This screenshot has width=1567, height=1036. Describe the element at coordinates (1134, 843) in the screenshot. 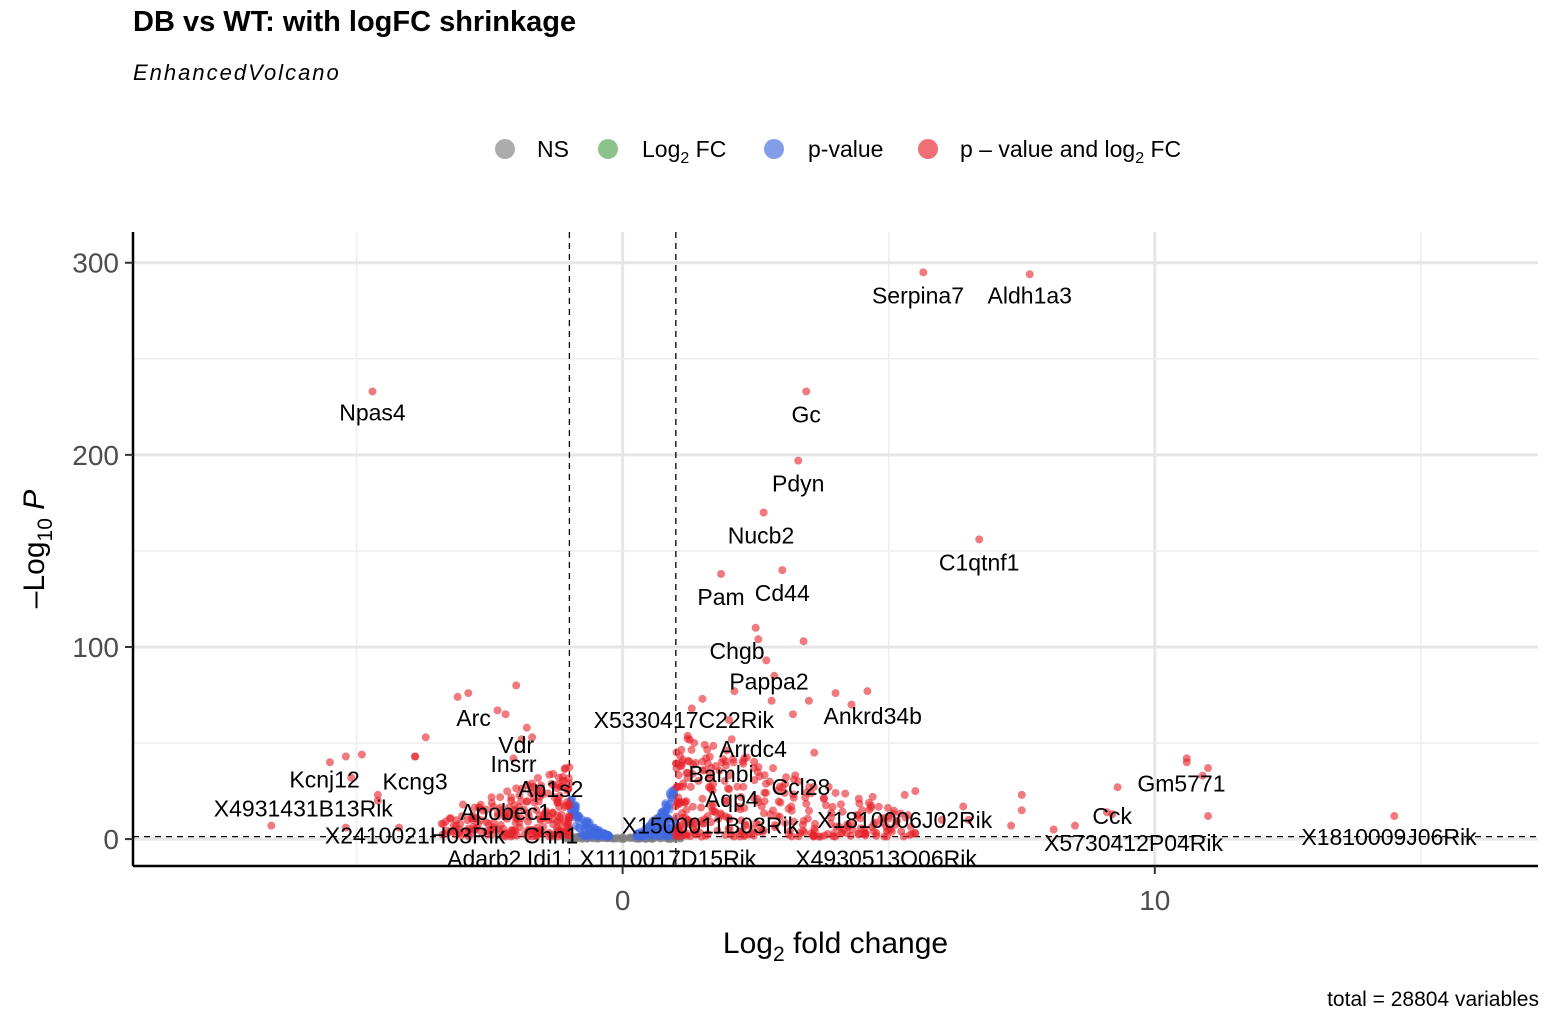

I see `label-x5730412p04rik: X5730412P04Rik` at that location.